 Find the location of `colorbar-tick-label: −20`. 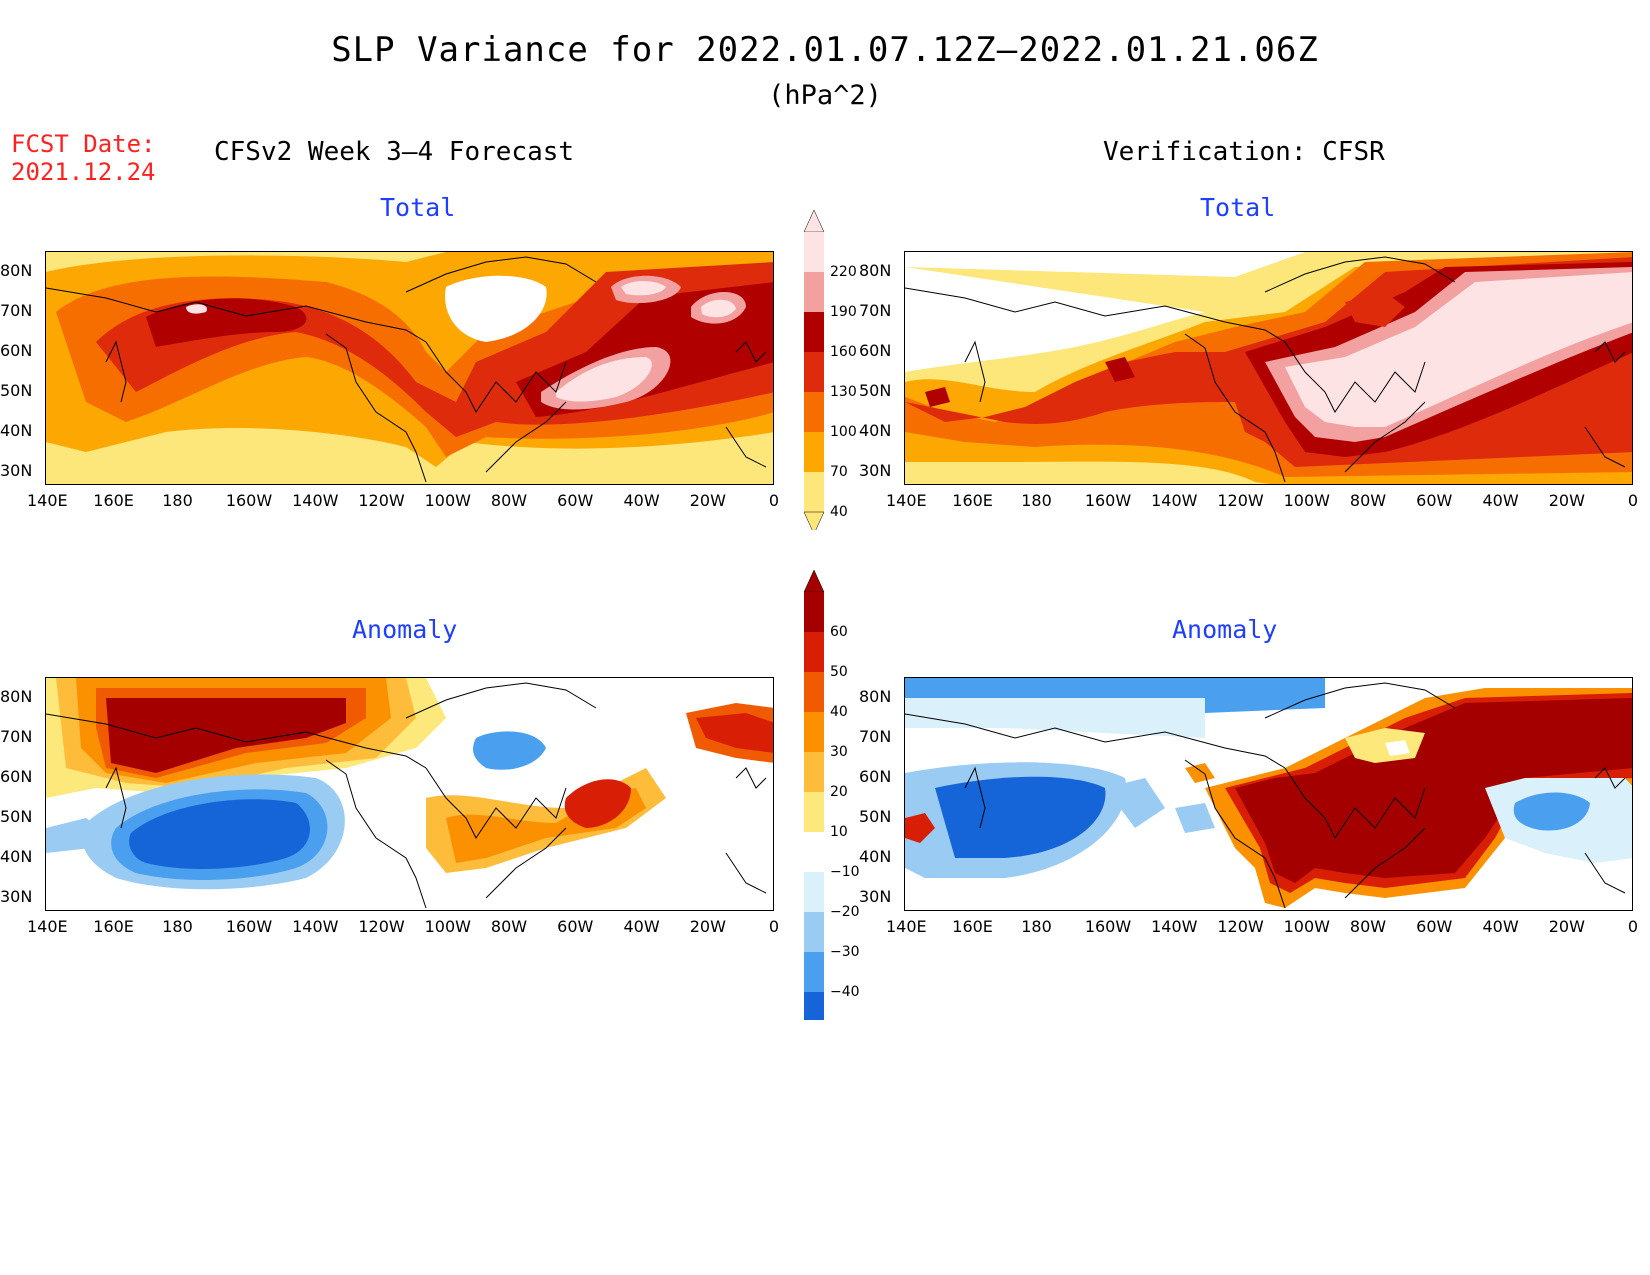

colorbar-tick-label: −20 is located at coordinates (845, 912).